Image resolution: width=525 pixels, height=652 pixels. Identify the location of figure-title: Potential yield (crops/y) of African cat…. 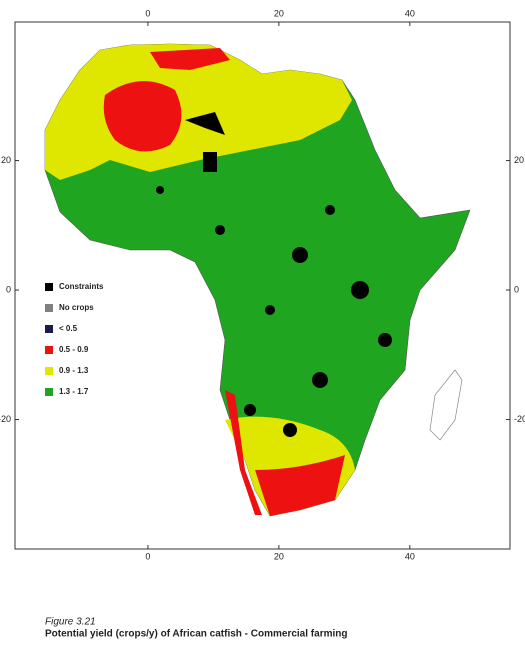
(196, 634).